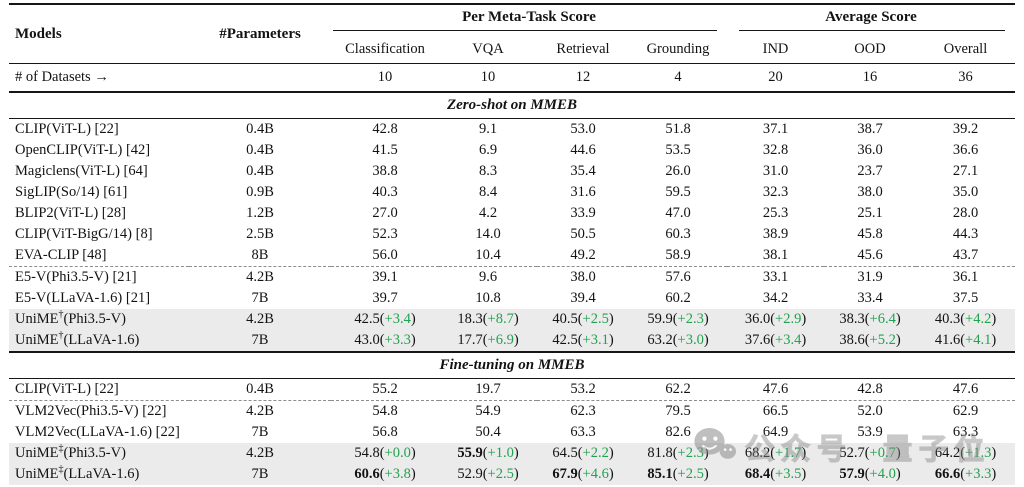  What do you see at coordinates (788, 340) in the screenshot?
I see `score-delta: +3.4` at bounding box center [788, 340].